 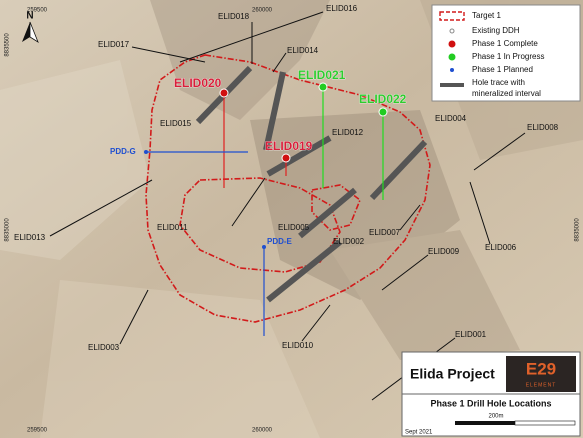 I want to click on hole-label: ELID012, so click(x=348, y=132).